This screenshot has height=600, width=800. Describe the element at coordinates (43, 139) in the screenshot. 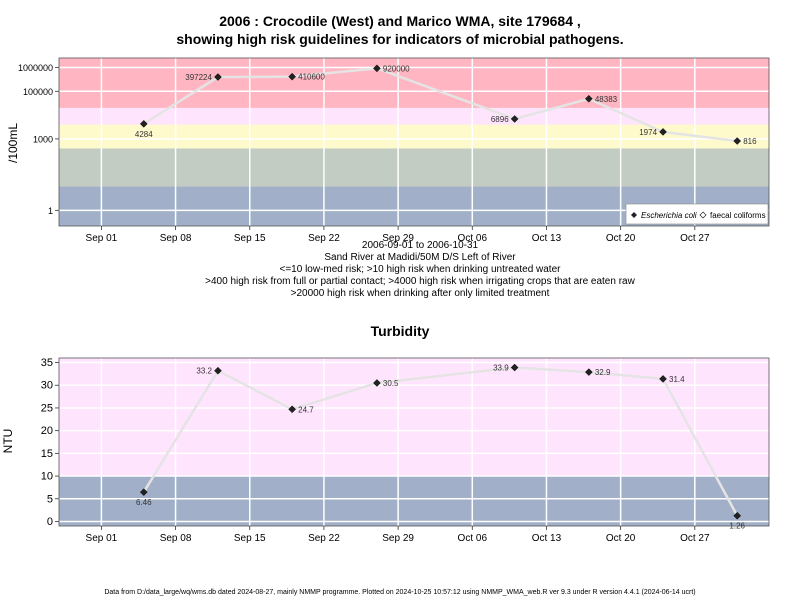

I see `chart1-y-tick-label-1: 1000` at that location.